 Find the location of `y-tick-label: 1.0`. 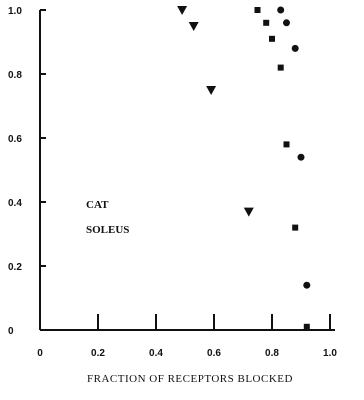

y-tick-label: 1.0 is located at coordinates (15, 11).